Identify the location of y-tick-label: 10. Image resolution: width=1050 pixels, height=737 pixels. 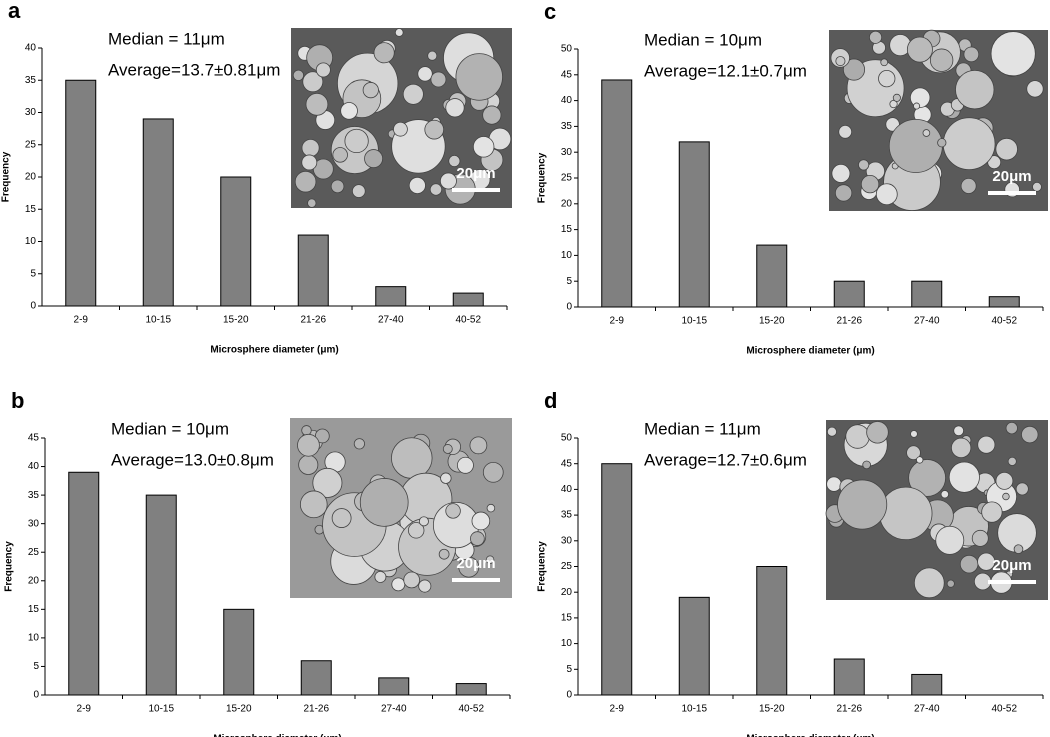
(31, 241).